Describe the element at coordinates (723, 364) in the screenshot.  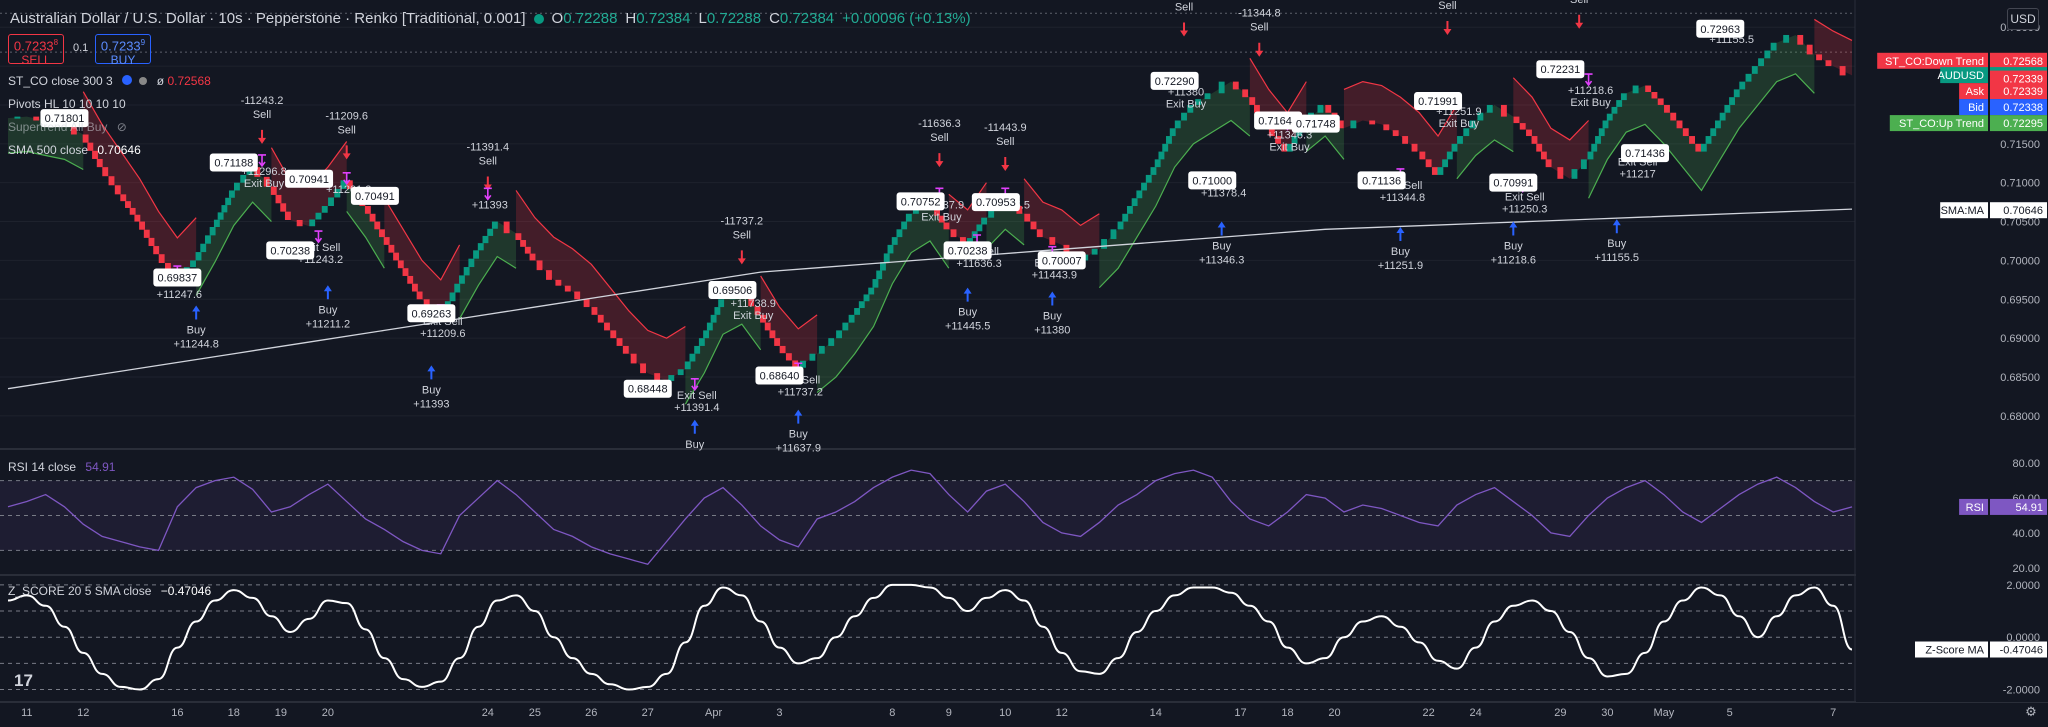
I see `supertrend-line-up` at that location.